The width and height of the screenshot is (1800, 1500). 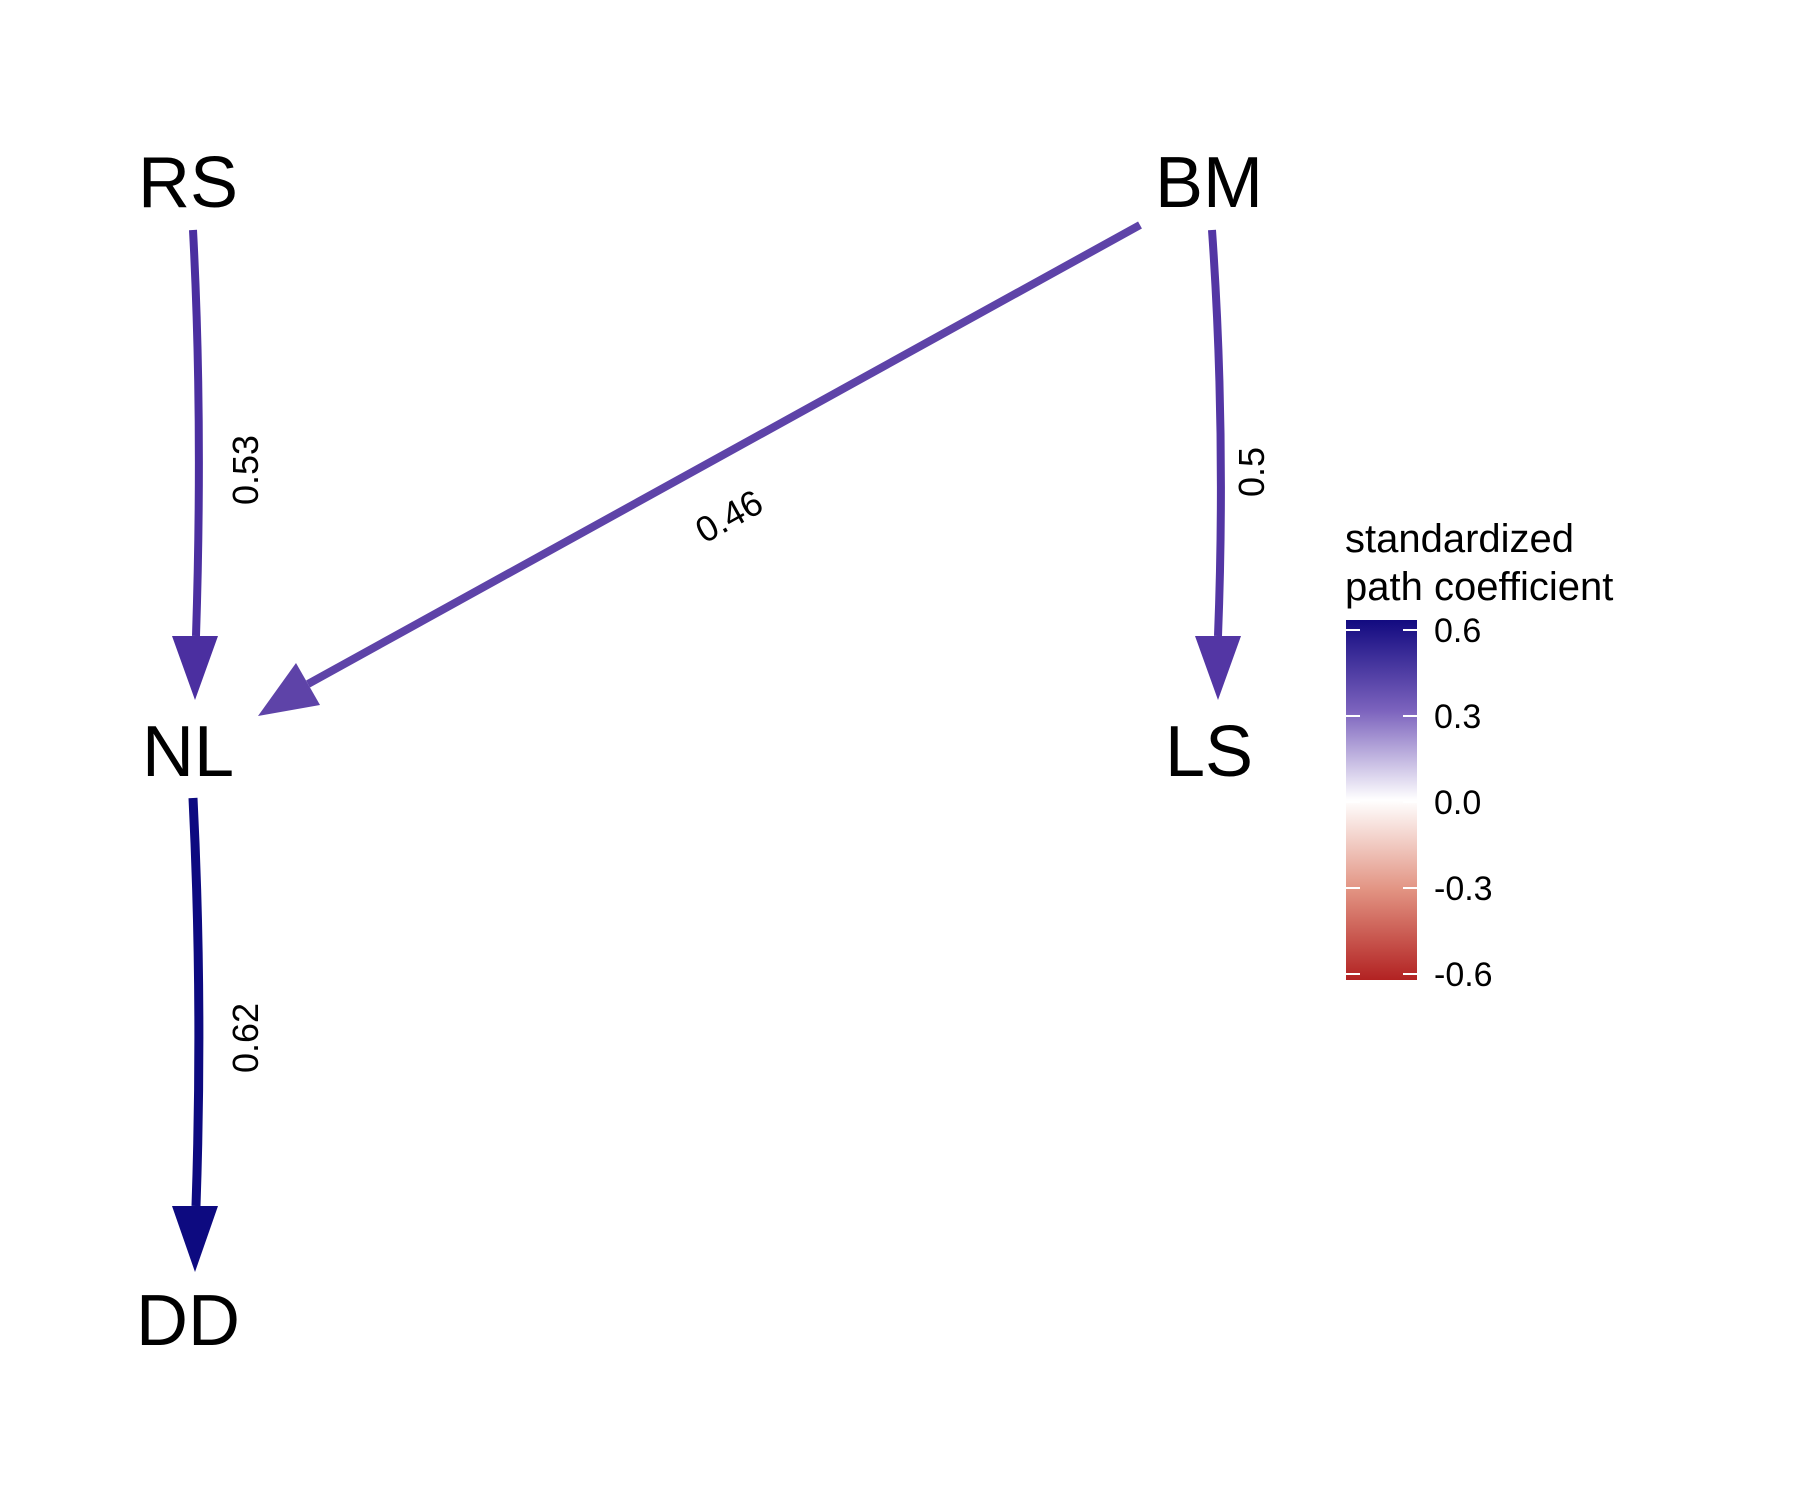 I want to click on legend-tick-marks, so click(x=1381, y=802).